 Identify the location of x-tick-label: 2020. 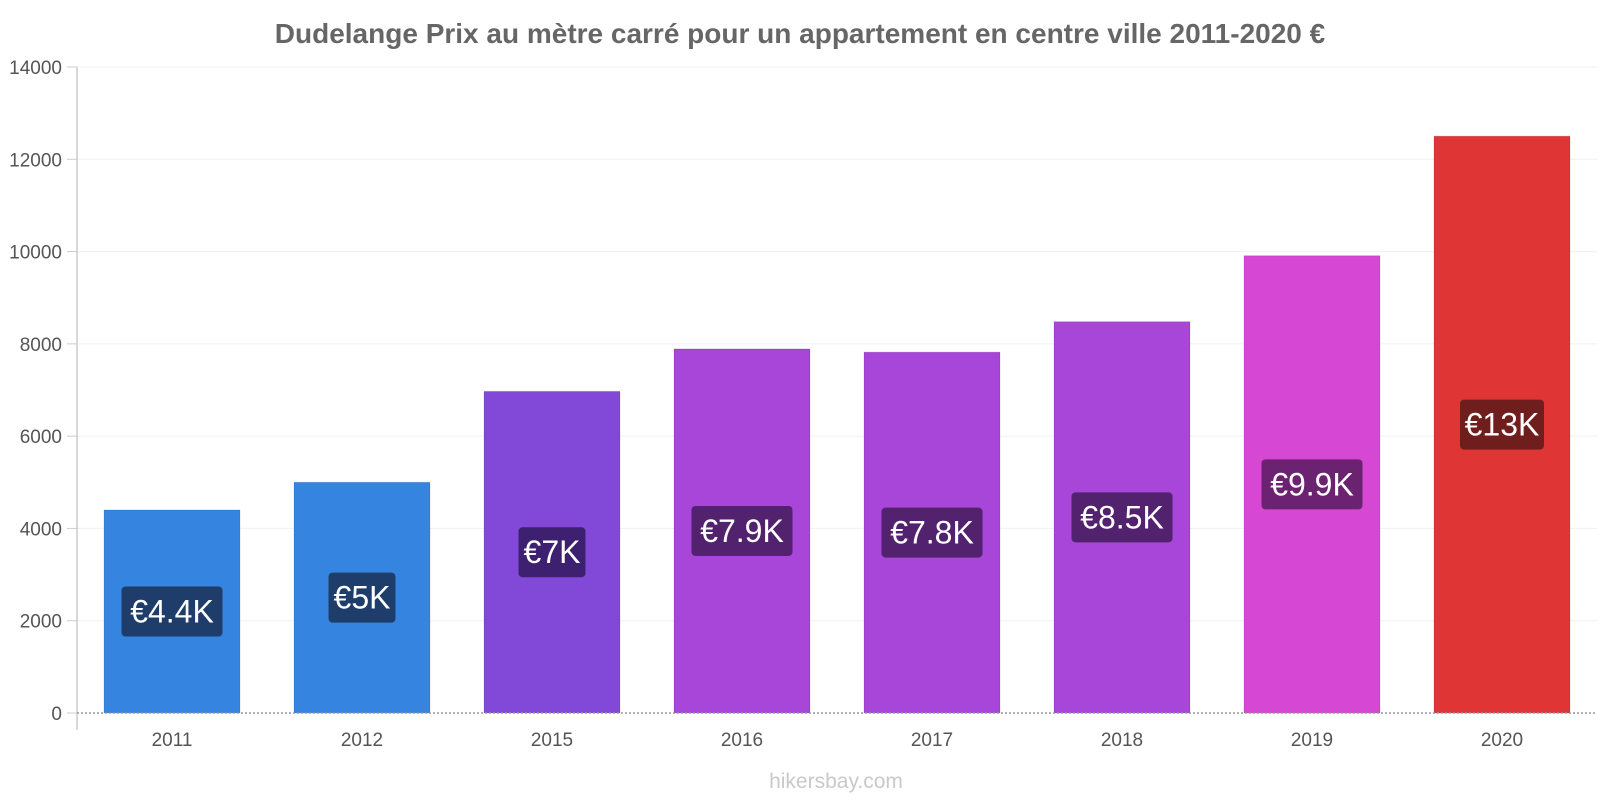
(1502, 740).